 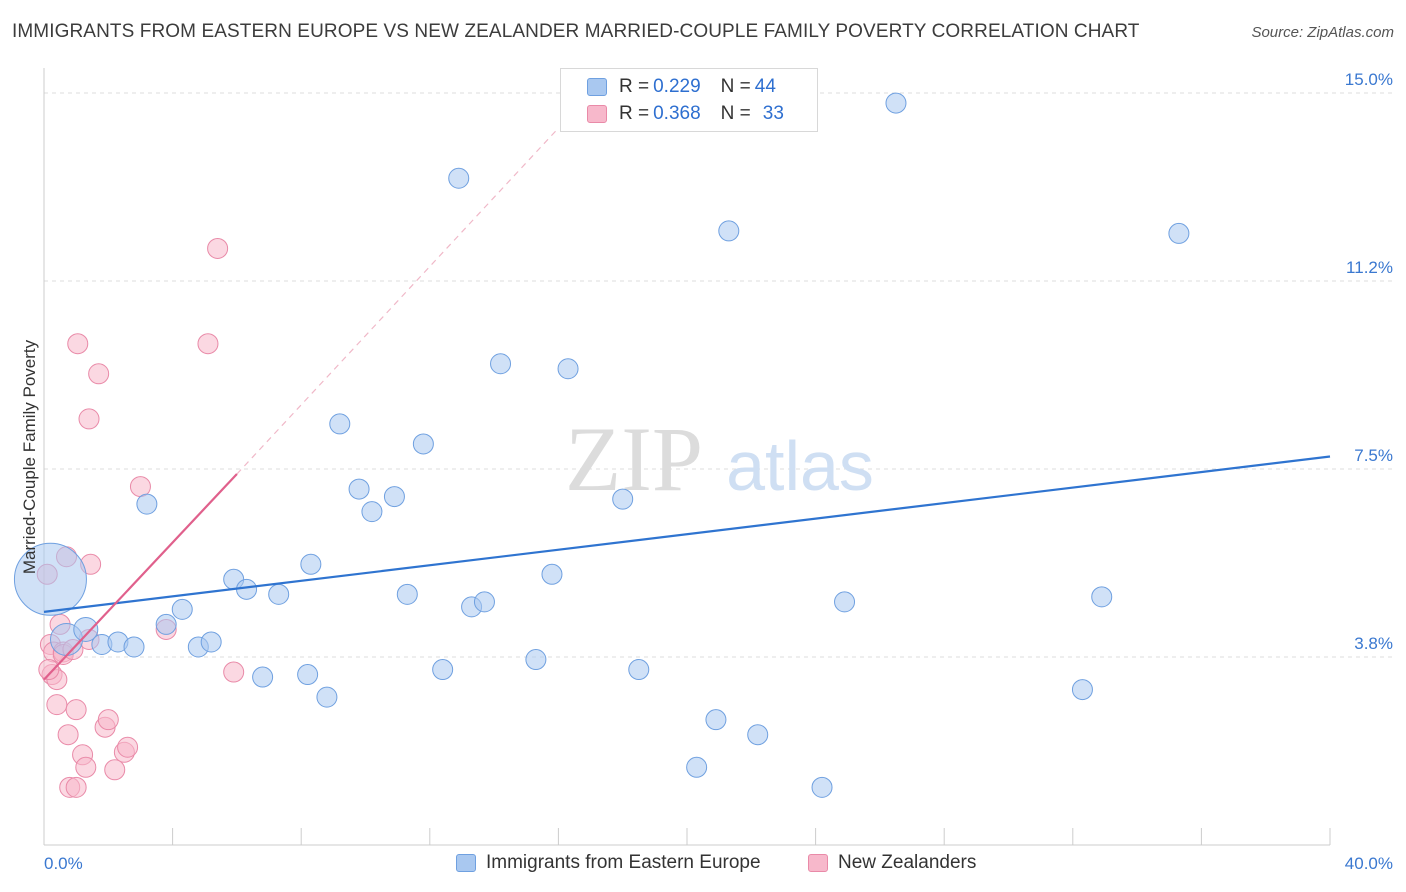 What do you see at coordinates (597, 114) in the screenshot?
I see `legend-swatch-pink` at bounding box center [597, 114].